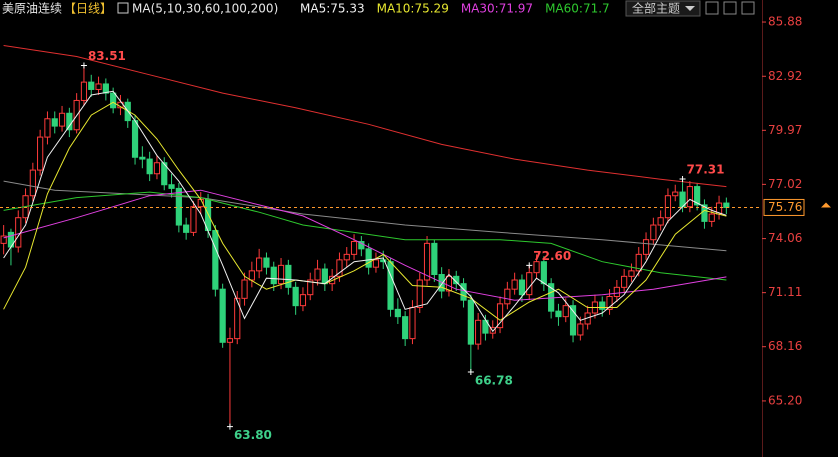  I want to click on extreme-label: 63.80, so click(253, 435).